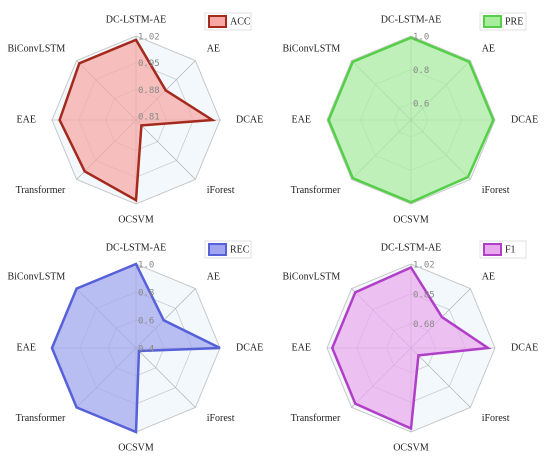 The height and width of the screenshot is (456, 550). I want to click on r-tick-label: 0.81, so click(149, 118).